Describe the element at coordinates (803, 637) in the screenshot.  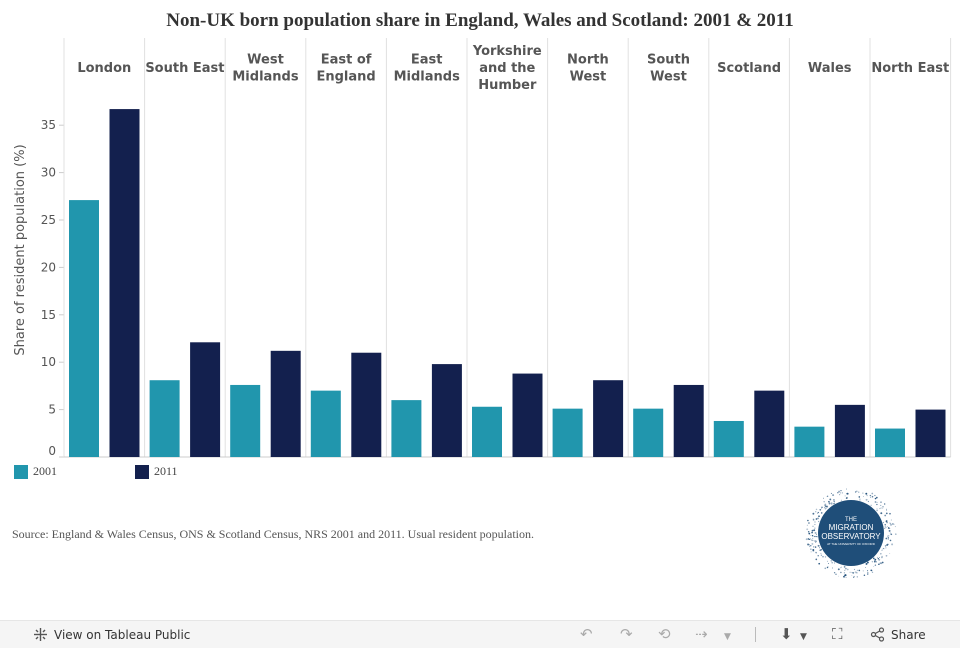
I see `download-dropdown-icon: ▼` at that location.